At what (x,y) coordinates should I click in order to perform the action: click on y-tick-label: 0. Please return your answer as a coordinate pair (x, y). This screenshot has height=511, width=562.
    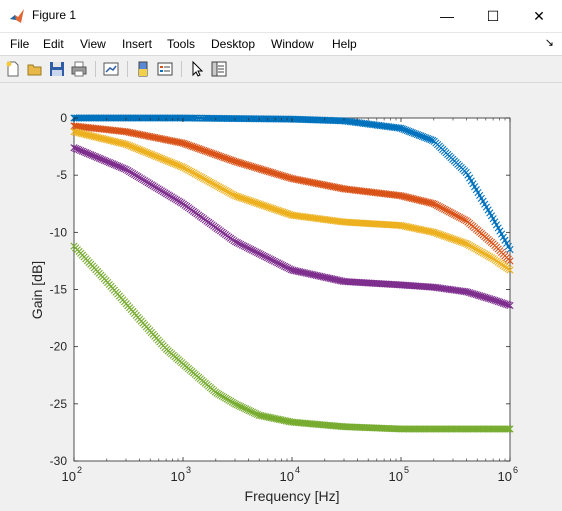
    Looking at the image, I should click on (63, 118).